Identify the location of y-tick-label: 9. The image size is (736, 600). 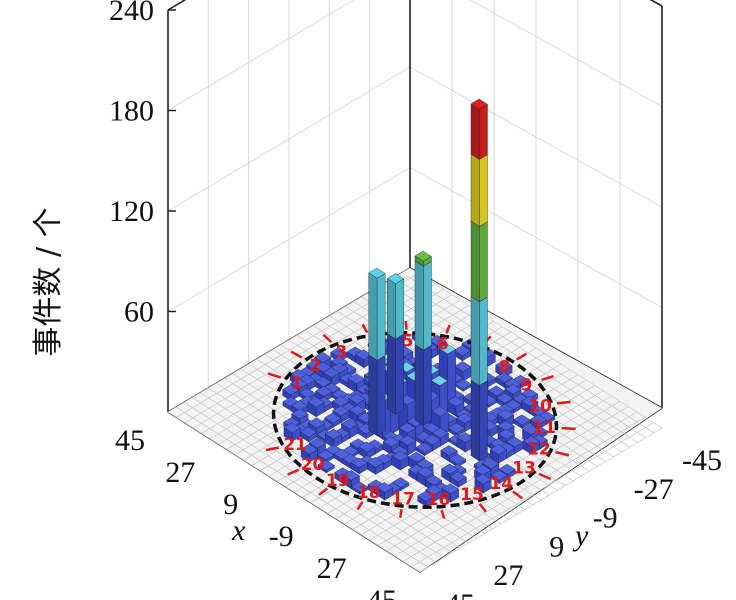
(556, 546).